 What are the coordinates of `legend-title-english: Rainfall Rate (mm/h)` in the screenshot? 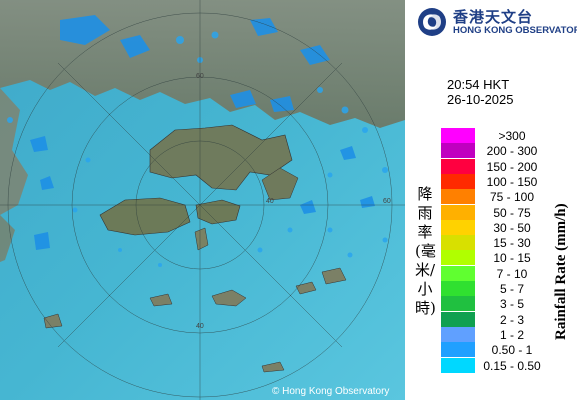 It's located at (561, 271).